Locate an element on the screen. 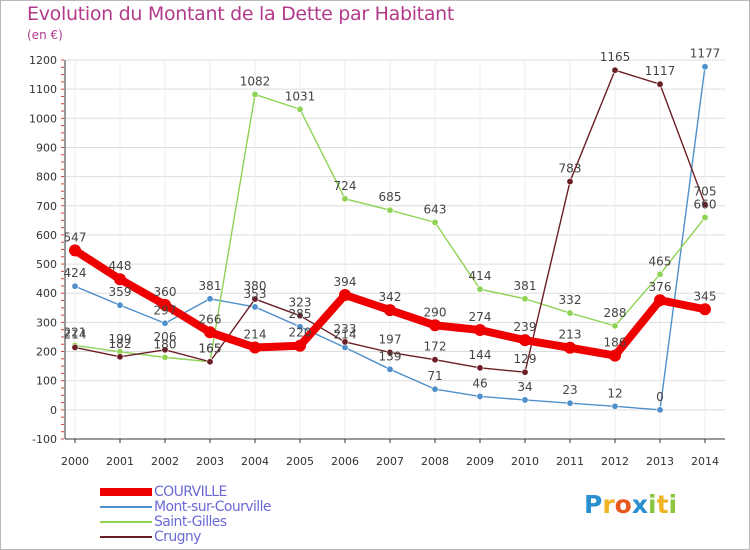  data-label: 34 is located at coordinates (524, 387).